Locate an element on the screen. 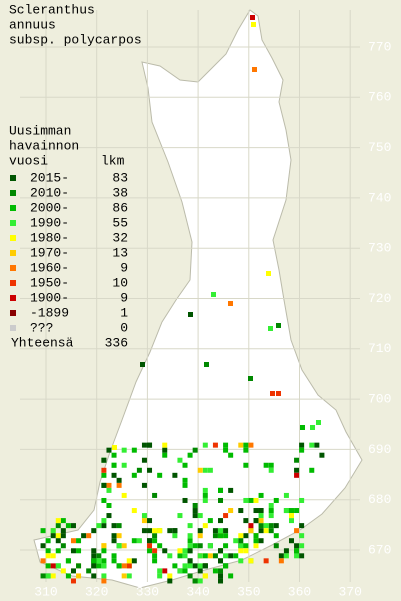  y-label: 720 is located at coordinates (379, 298).